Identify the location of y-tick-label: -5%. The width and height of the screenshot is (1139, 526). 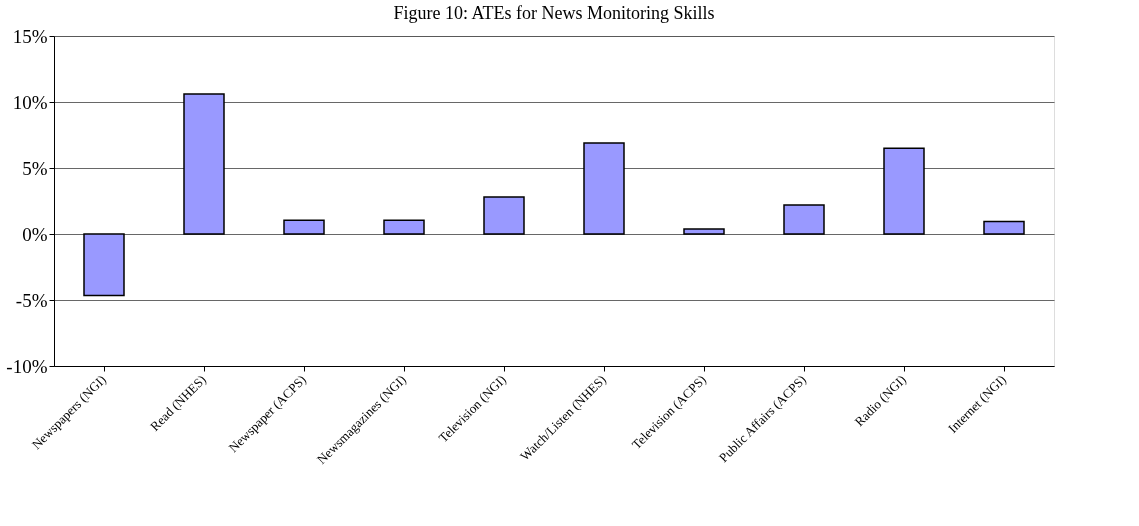
(31, 300).